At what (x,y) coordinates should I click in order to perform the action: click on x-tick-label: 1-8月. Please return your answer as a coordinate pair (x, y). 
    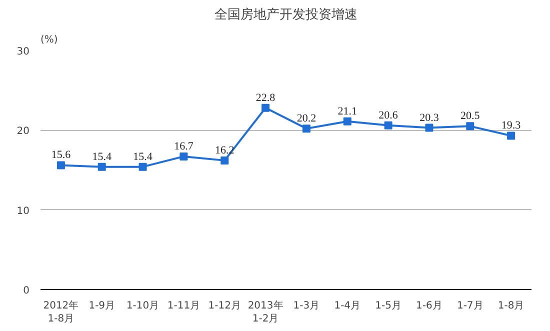
    Looking at the image, I should click on (511, 306).